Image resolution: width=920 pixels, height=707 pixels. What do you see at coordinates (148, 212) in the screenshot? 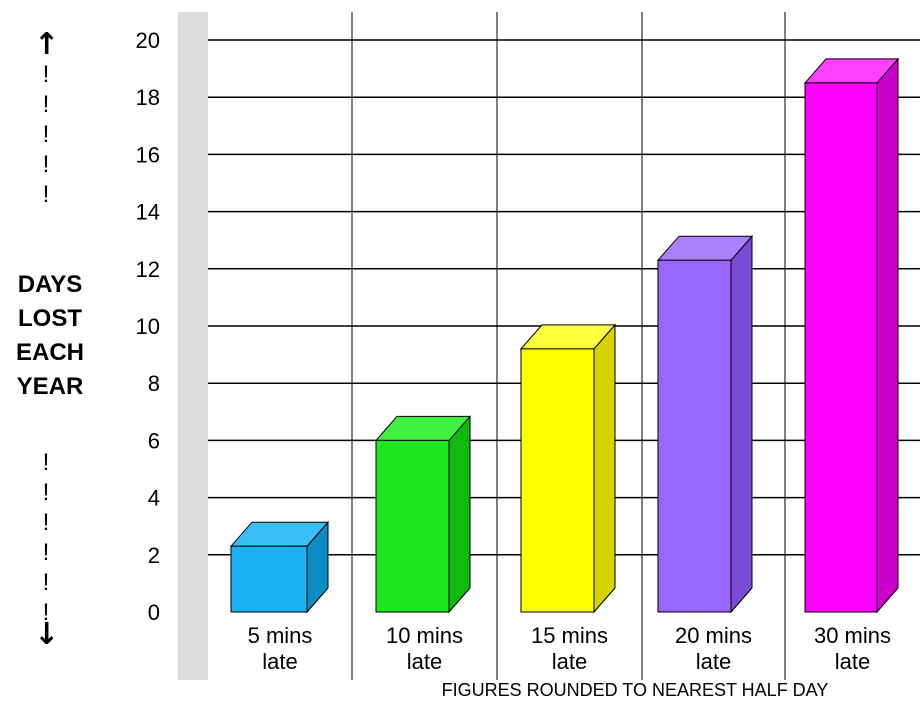
I see `y-tick-label: 14` at bounding box center [148, 212].